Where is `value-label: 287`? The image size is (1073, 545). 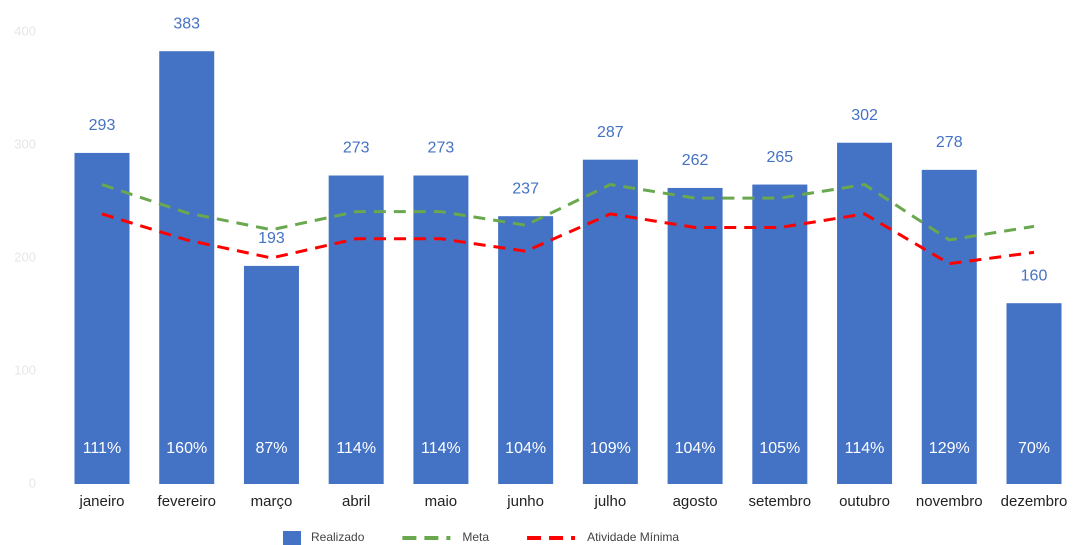
value-label: 287 is located at coordinates (610, 132).